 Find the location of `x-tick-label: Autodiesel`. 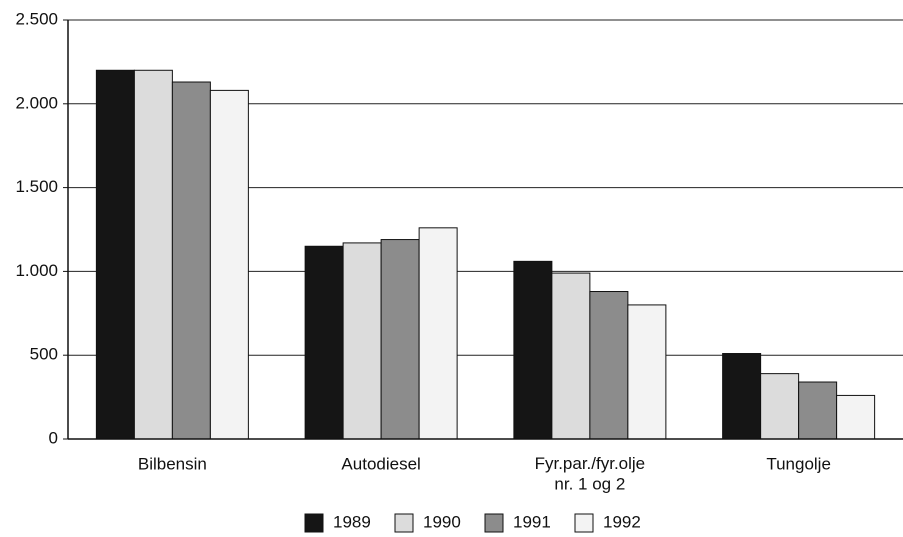

x-tick-label: Autodiesel is located at coordinates (380, 463).